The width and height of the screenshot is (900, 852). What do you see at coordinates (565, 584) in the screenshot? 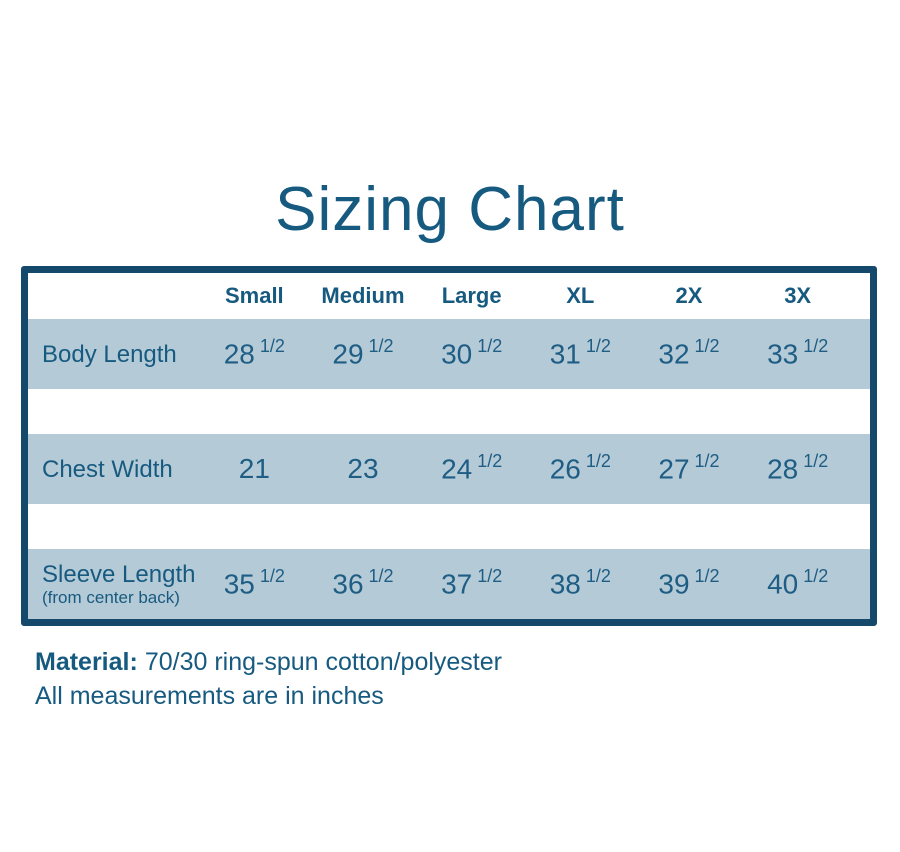
I see `size-value-whole: 38` at bounding box center [565, 584].